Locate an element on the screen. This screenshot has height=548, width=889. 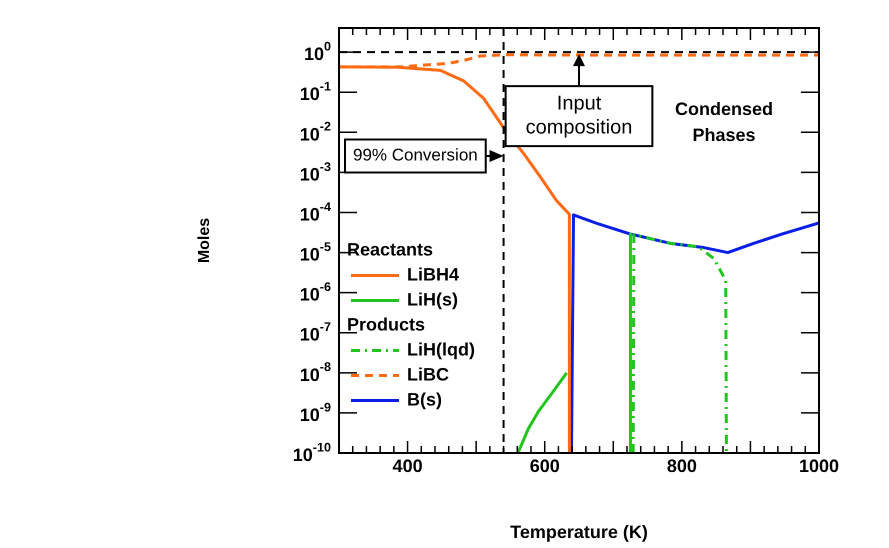
x-tick-label: 400 is located at coordinates (407, 466).